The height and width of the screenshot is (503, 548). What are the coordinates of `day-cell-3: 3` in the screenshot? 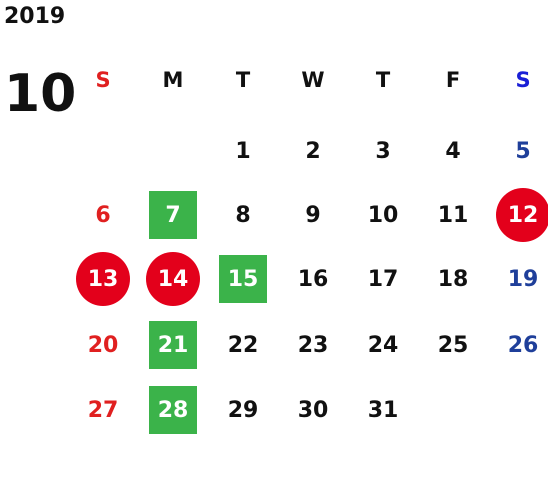 It's located at (383, 151).